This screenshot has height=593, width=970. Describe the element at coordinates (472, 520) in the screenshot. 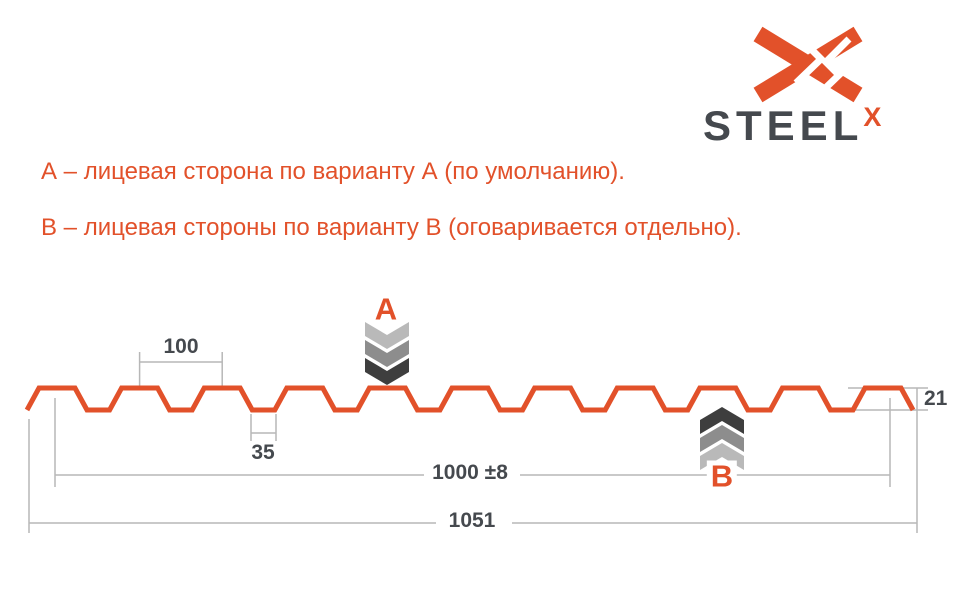

I see `dim-label-overall-width: 1051` at that location.